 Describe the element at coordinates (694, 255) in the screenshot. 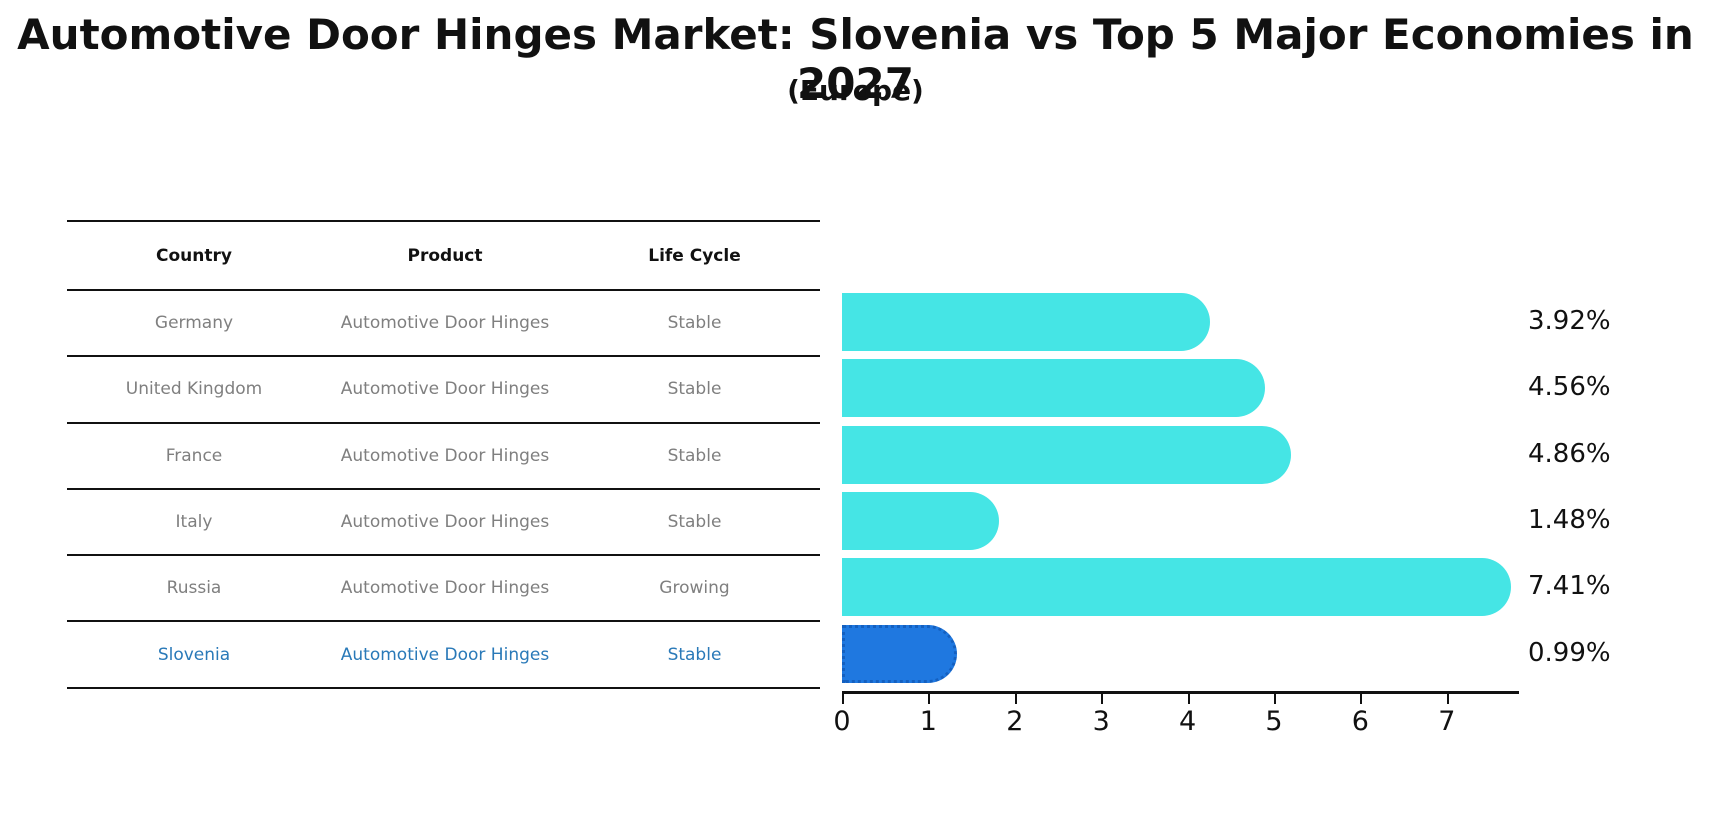

I see `table-header-life-cycle: Life Cycle` at that location.